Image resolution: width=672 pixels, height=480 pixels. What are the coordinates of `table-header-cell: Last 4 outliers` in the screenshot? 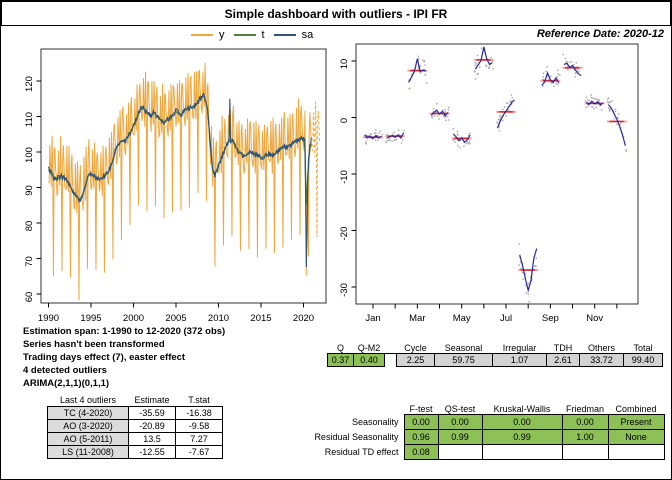 It's located at (88, 400).